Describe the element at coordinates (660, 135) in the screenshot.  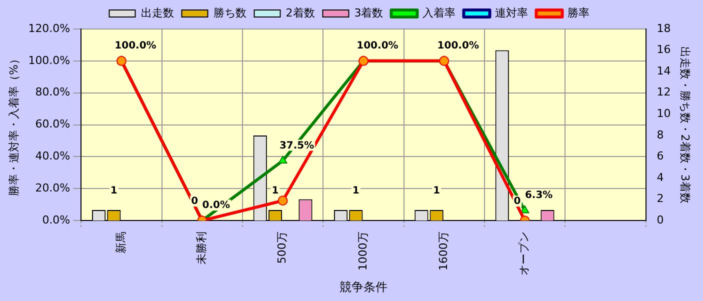
I see `y2-tick-label: 8` at that location.